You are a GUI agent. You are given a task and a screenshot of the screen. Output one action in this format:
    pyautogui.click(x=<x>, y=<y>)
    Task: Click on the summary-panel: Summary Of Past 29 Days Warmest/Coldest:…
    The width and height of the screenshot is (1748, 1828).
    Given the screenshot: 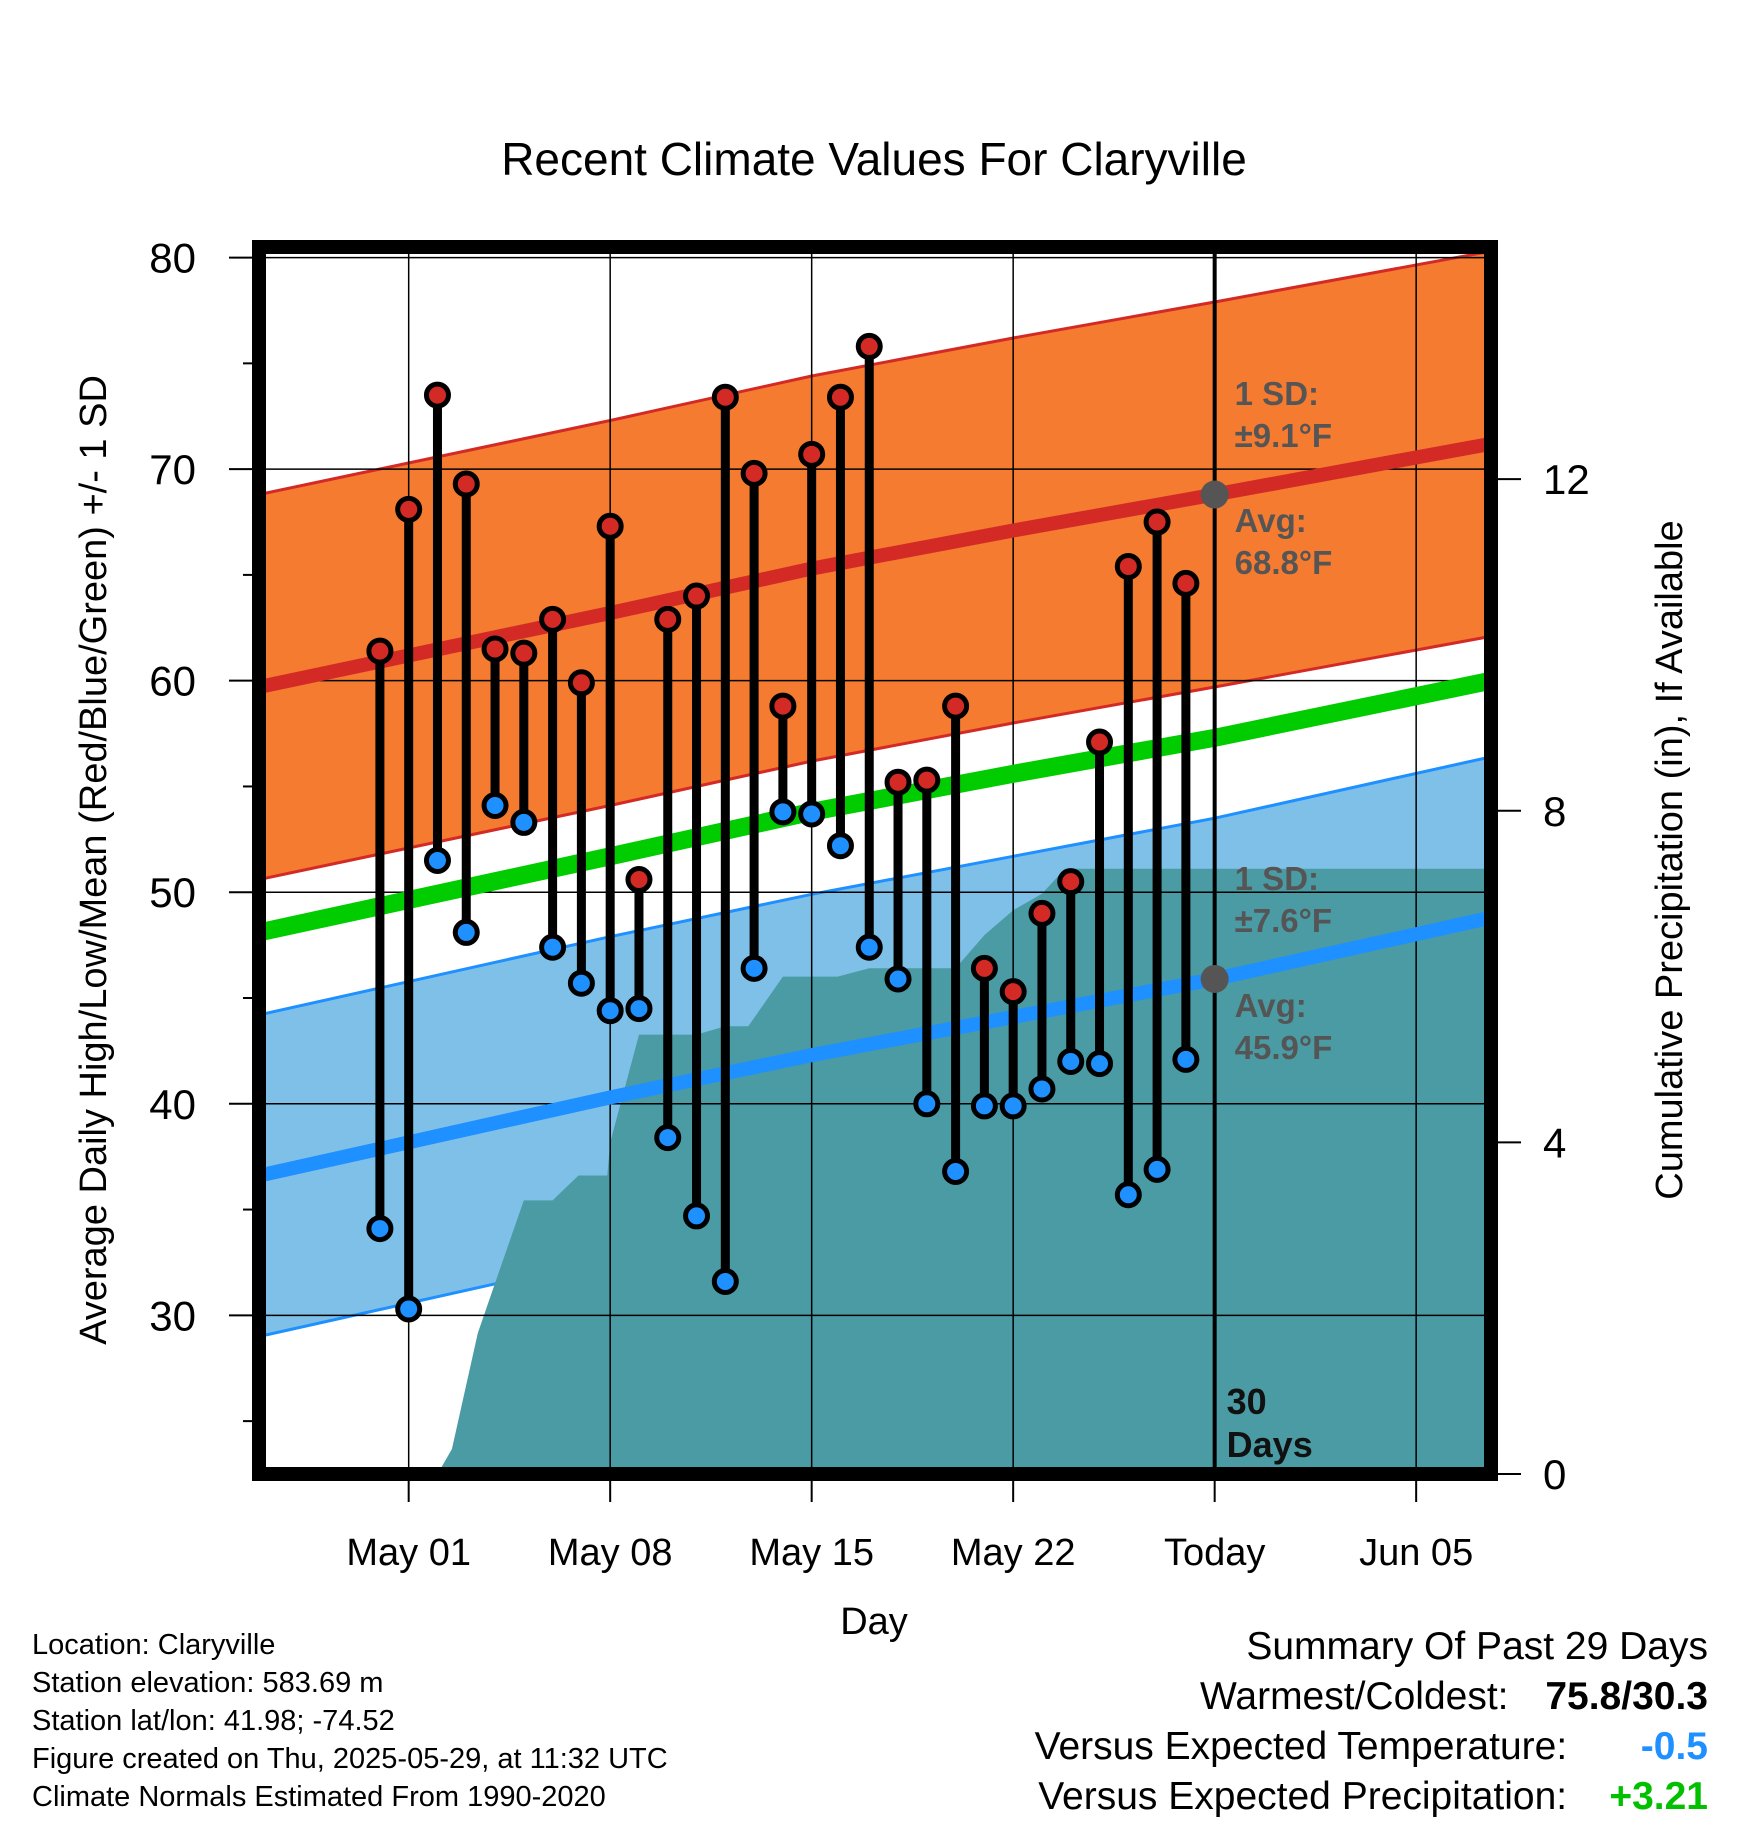 What is the action you would take?
    pyautogui.click(x=1371, y=1722)
    